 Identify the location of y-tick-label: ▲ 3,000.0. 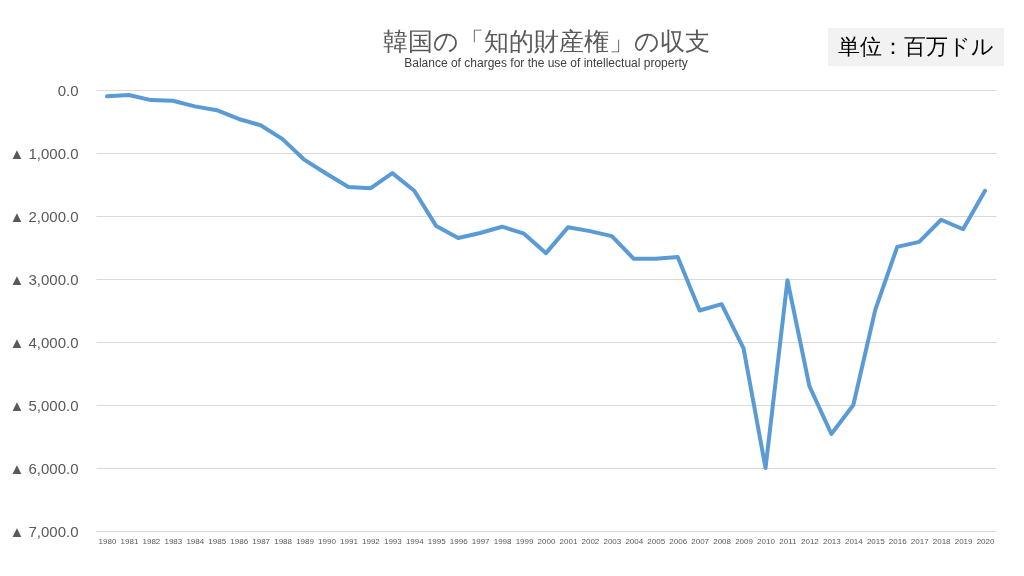
(44, 279).